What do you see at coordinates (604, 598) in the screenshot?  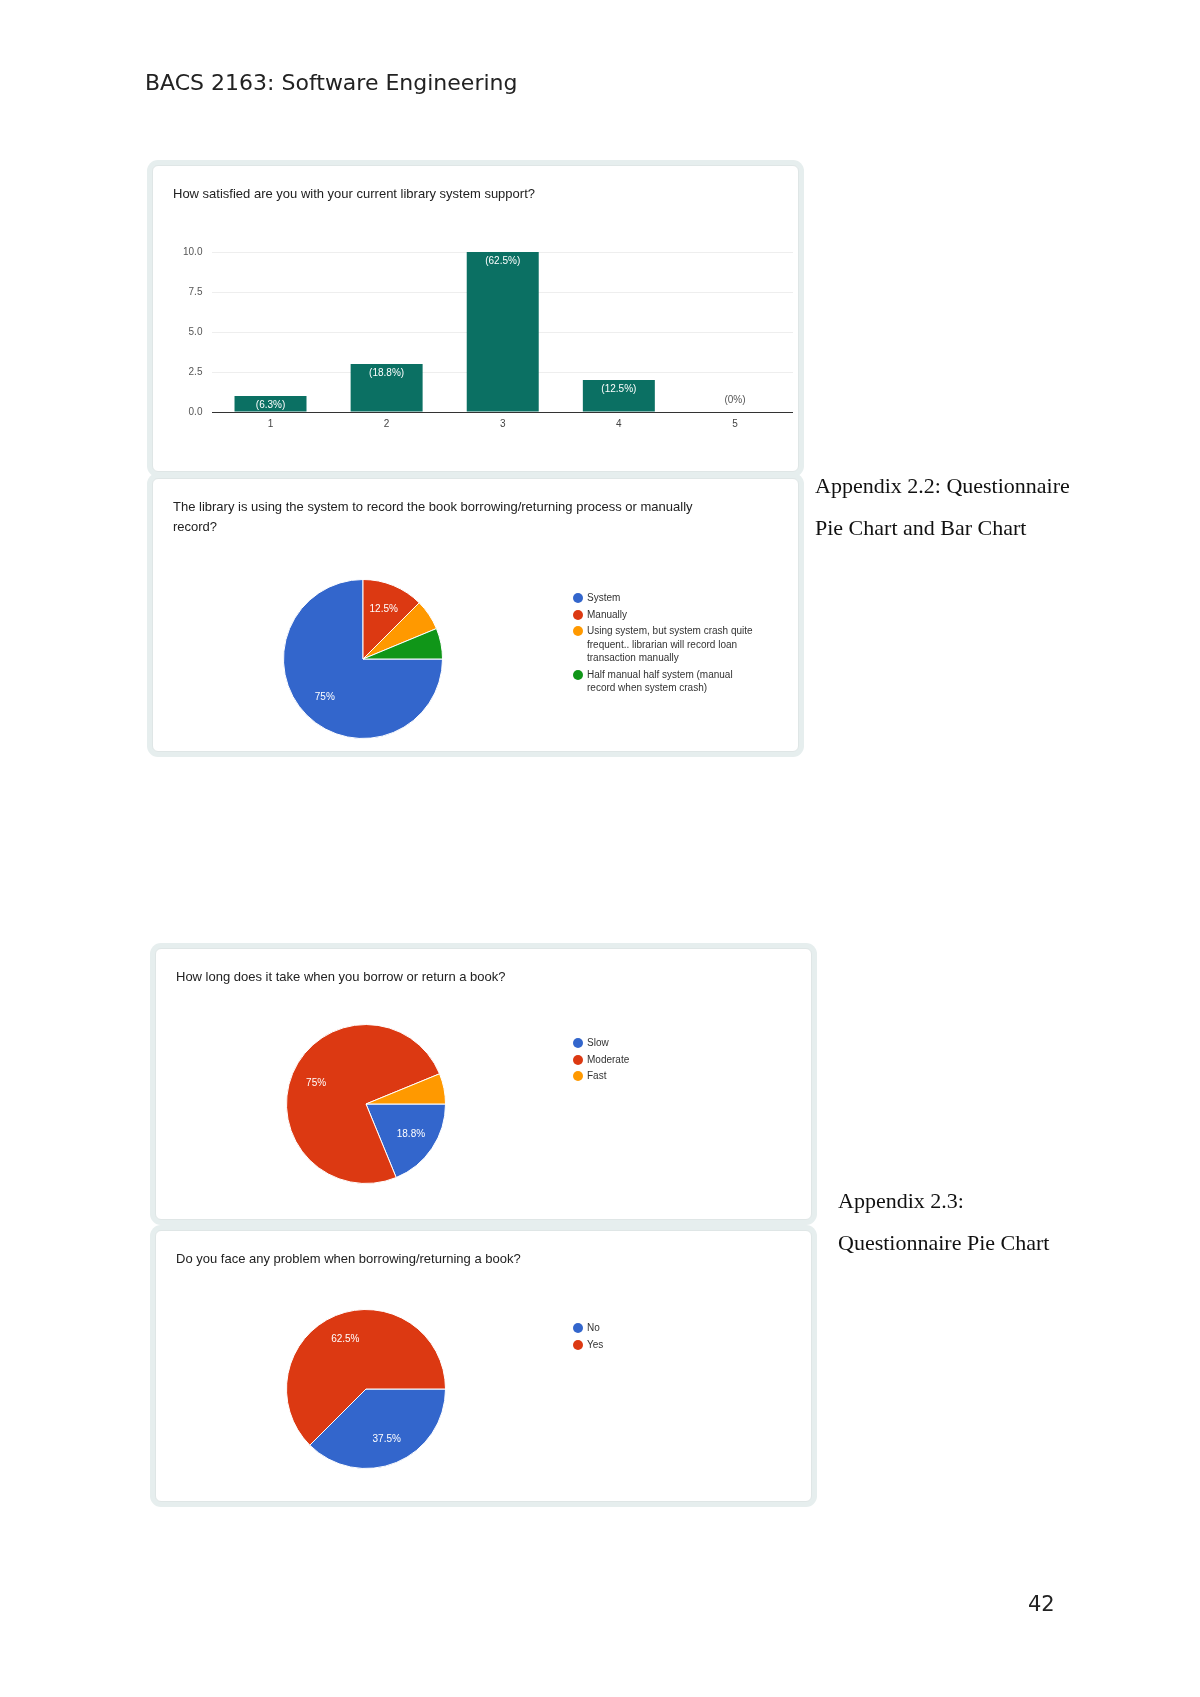 I see `legend-label: System` at bounding box center [604, 598].